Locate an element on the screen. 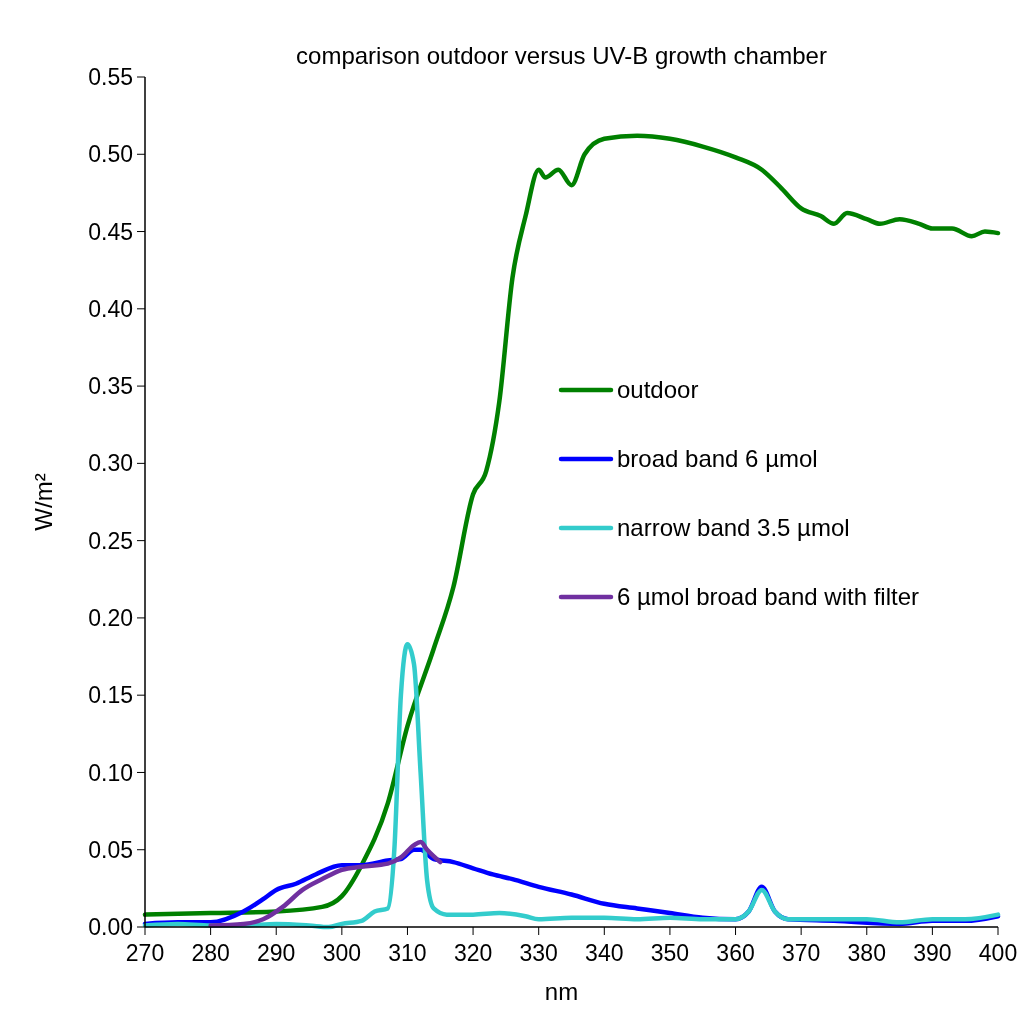 Image resolution: width=1029 pixels, height=1014 pixels. y-tick-label: 0.20 is located at coordinates (110, 617).